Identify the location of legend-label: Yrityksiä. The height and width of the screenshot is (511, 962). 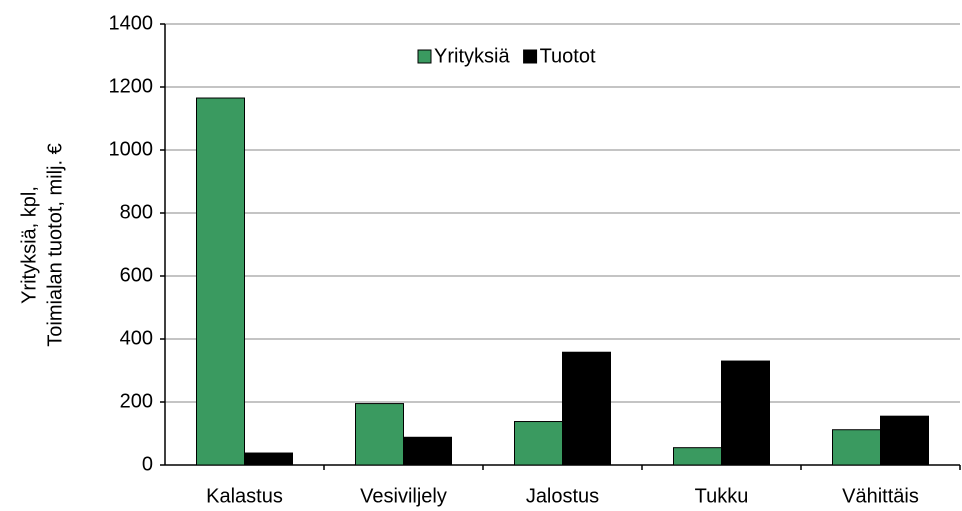
(472, 56).